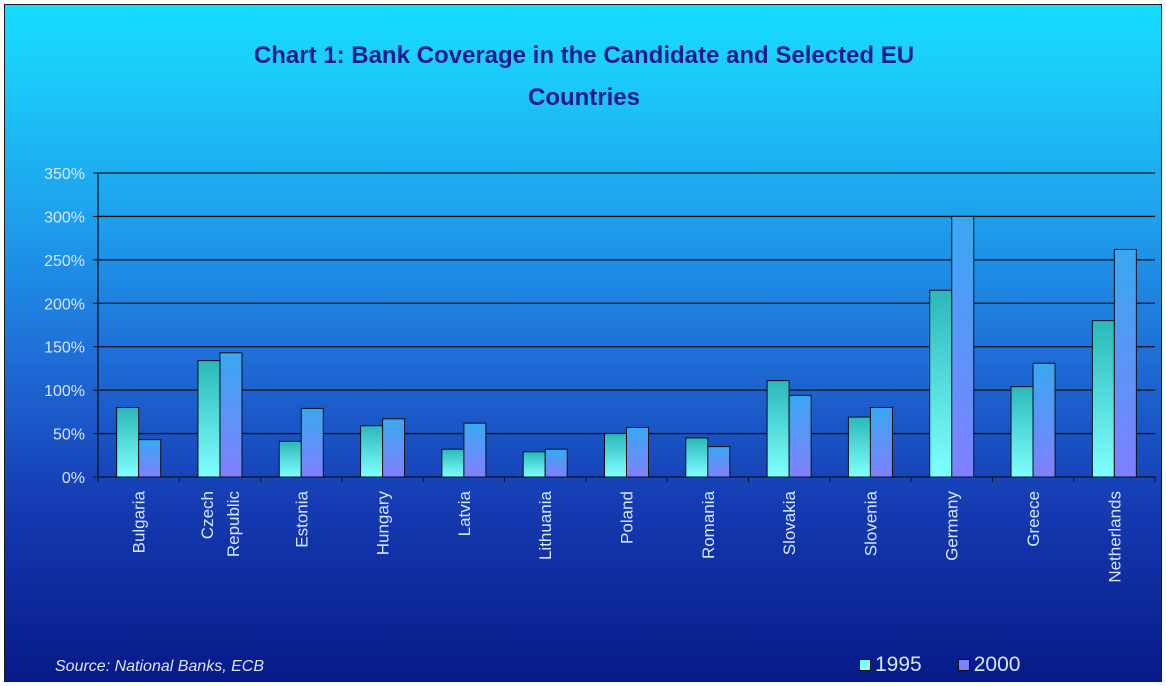  Describe the element at coordinates (233, 524) in the screenshot. I see `x-tick-label: Republic` at that location.